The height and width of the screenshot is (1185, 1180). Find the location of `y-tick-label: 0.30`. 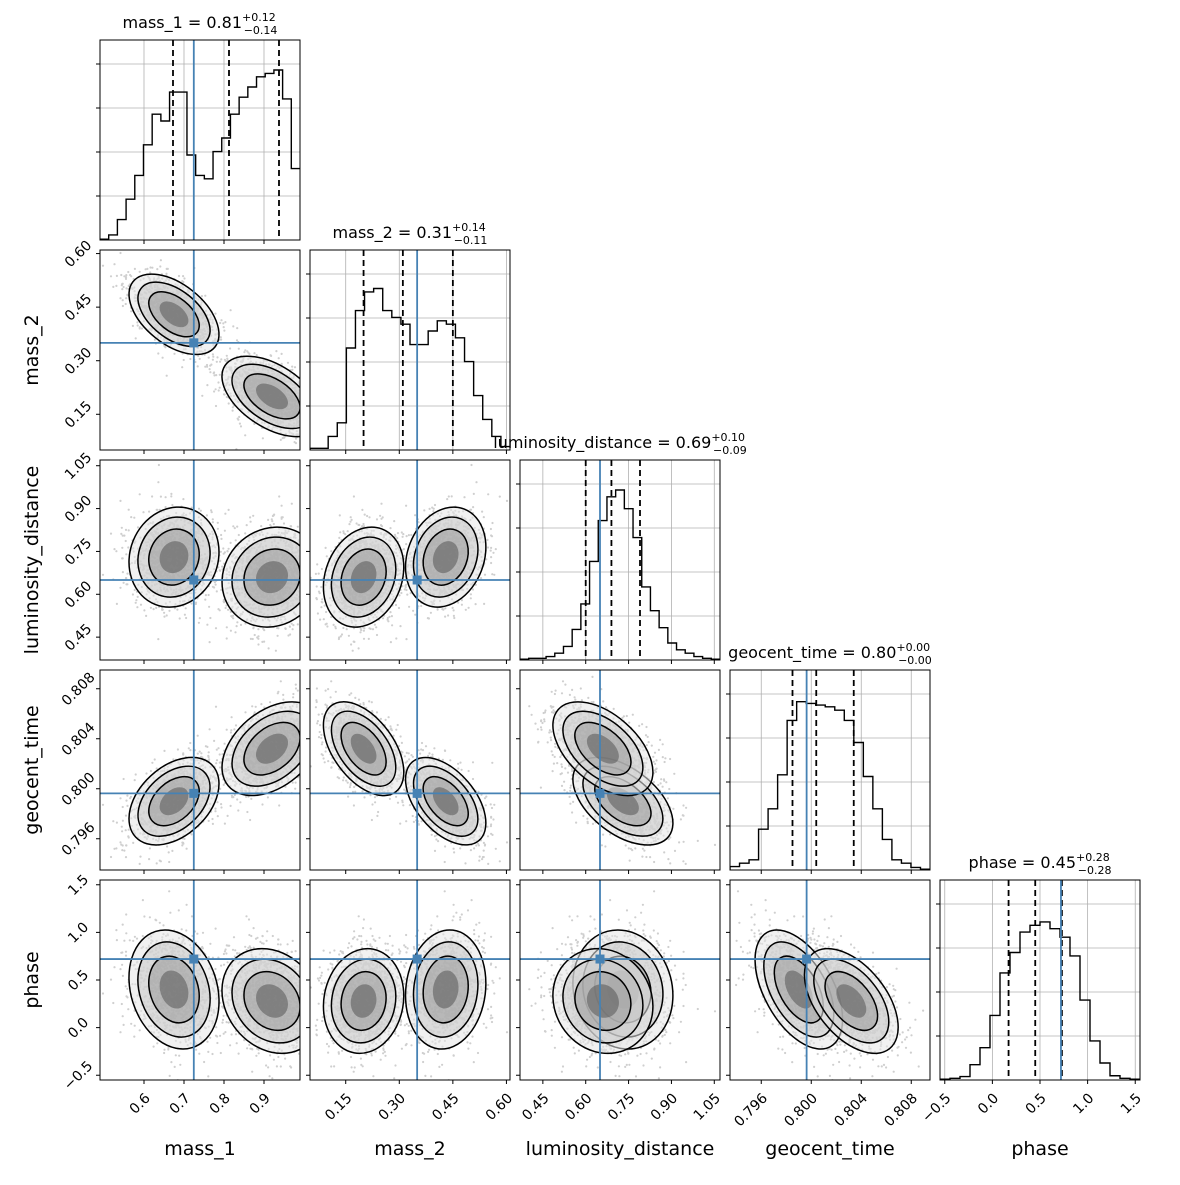

y-tick-label: 0.30 is located at coordinates (78, 361).